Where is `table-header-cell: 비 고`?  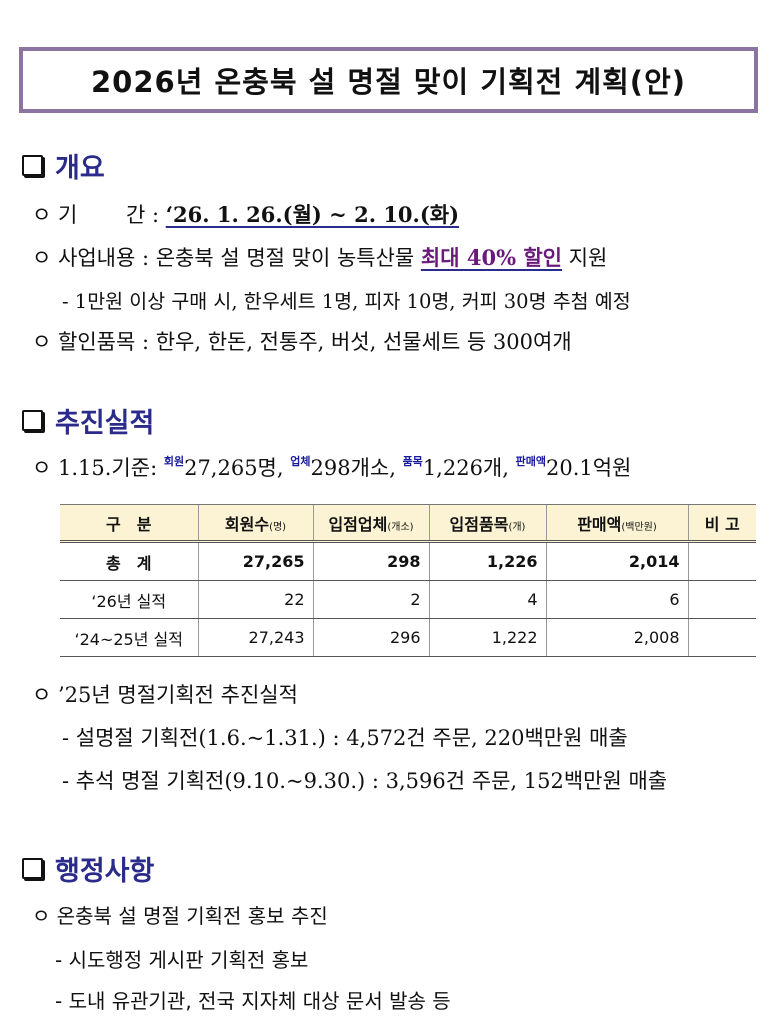 table-header-cell: 비 고 is located at coordinates (721, 523).